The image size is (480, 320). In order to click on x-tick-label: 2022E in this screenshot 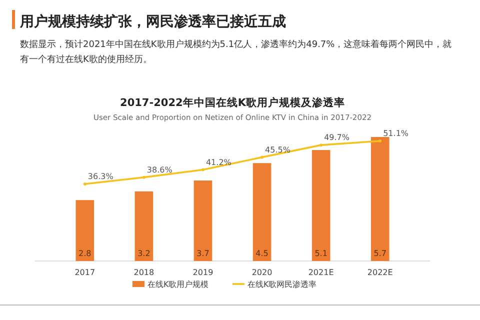, I will do `click(380, 272)`.